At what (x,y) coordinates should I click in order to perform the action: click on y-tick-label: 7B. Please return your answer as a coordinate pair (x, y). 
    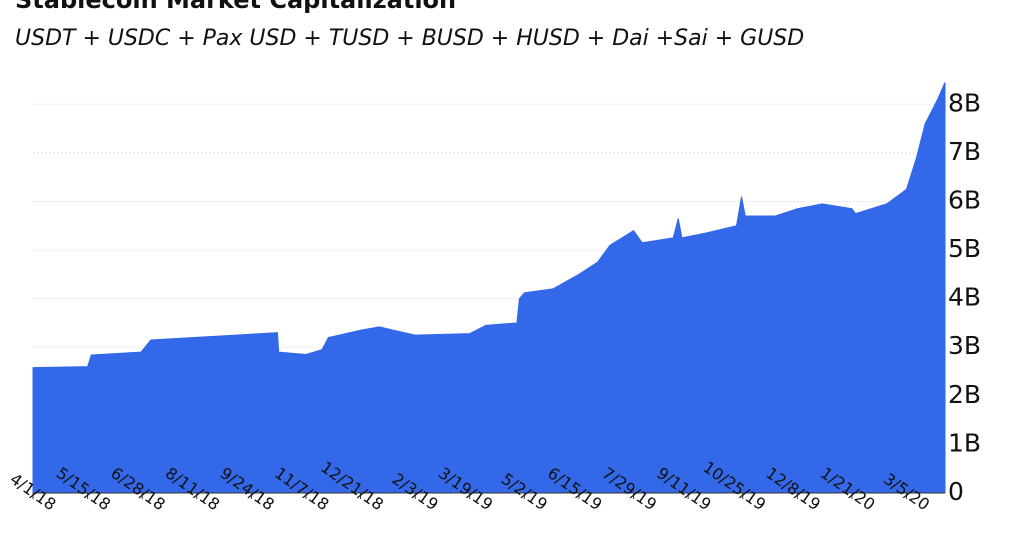
    Looking at the image, I should click on (964, 151).